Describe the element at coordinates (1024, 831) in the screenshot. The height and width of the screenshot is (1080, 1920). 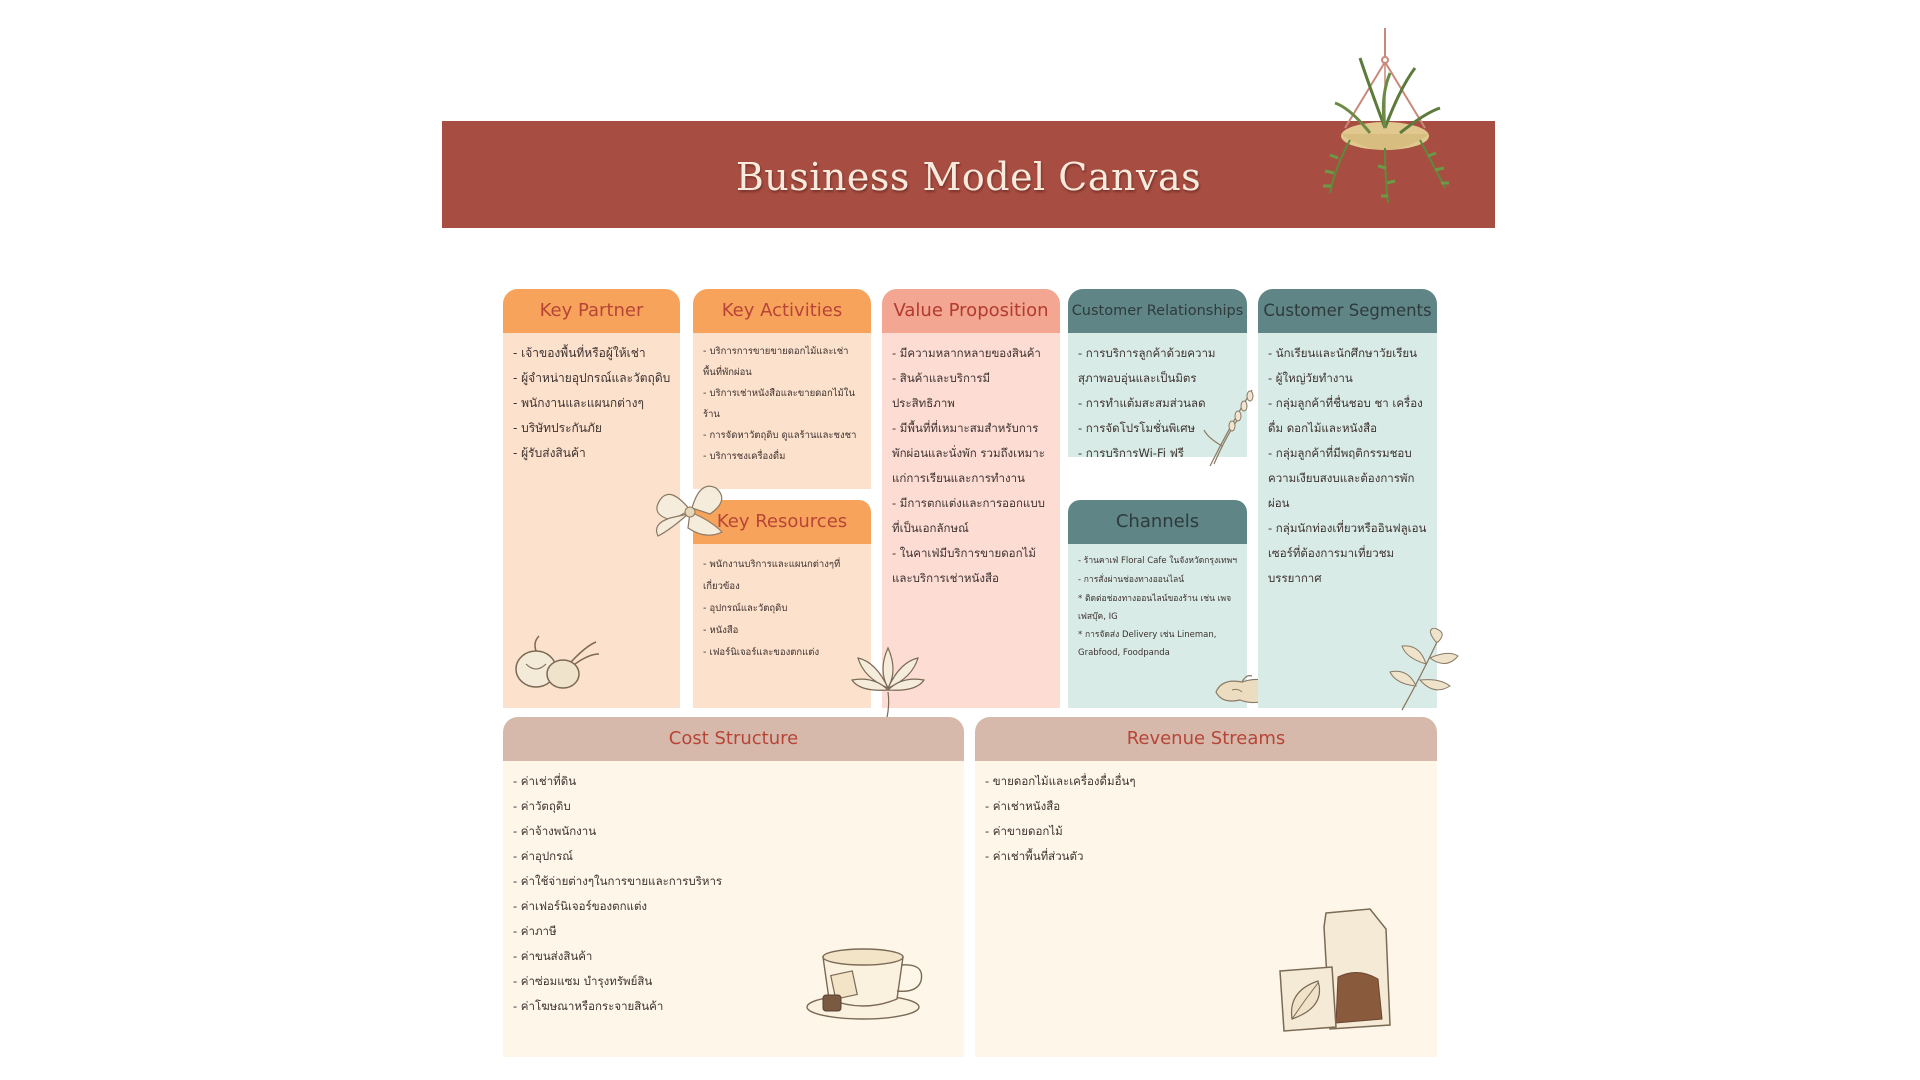
I see `list-item: - ค่าขายดอกไม้` at that location.